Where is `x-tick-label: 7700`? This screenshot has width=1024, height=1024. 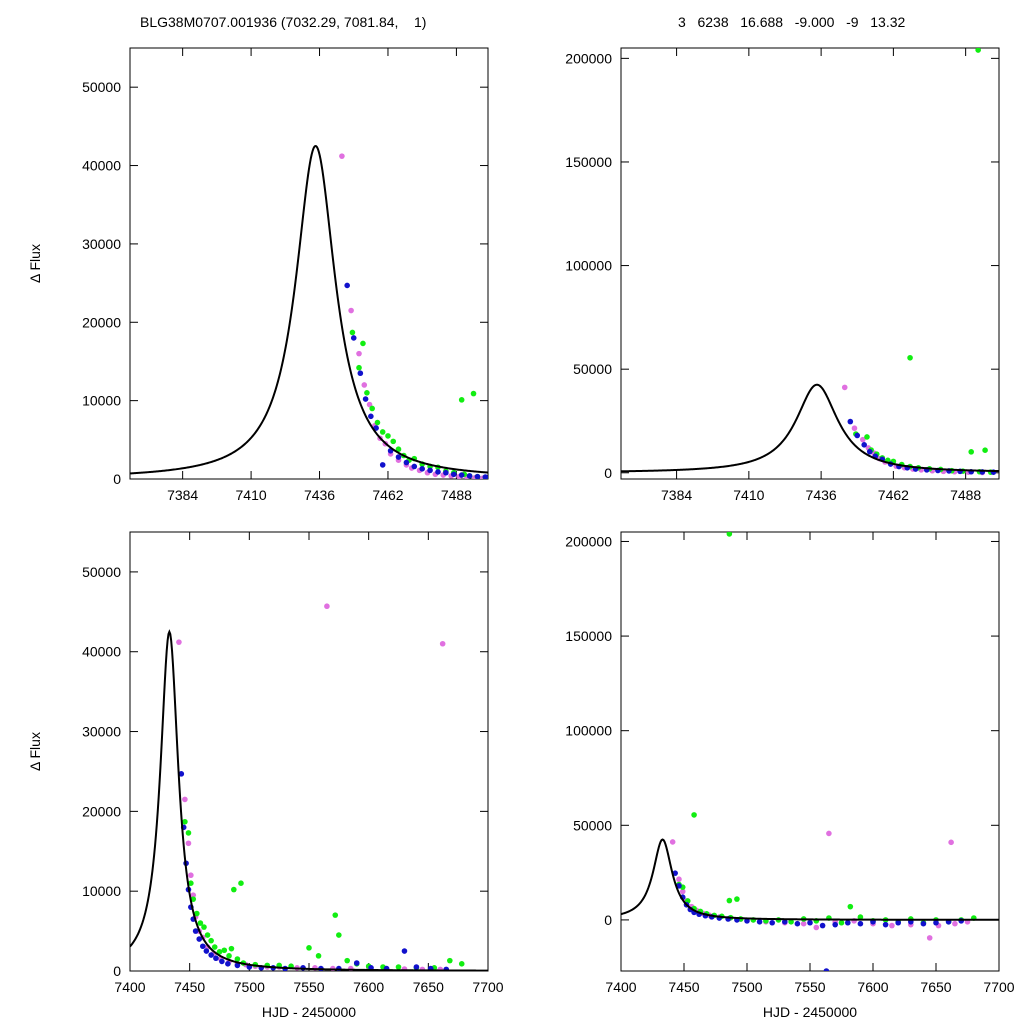 x-tick-label: 7700 is located at coordinates (998, 987).